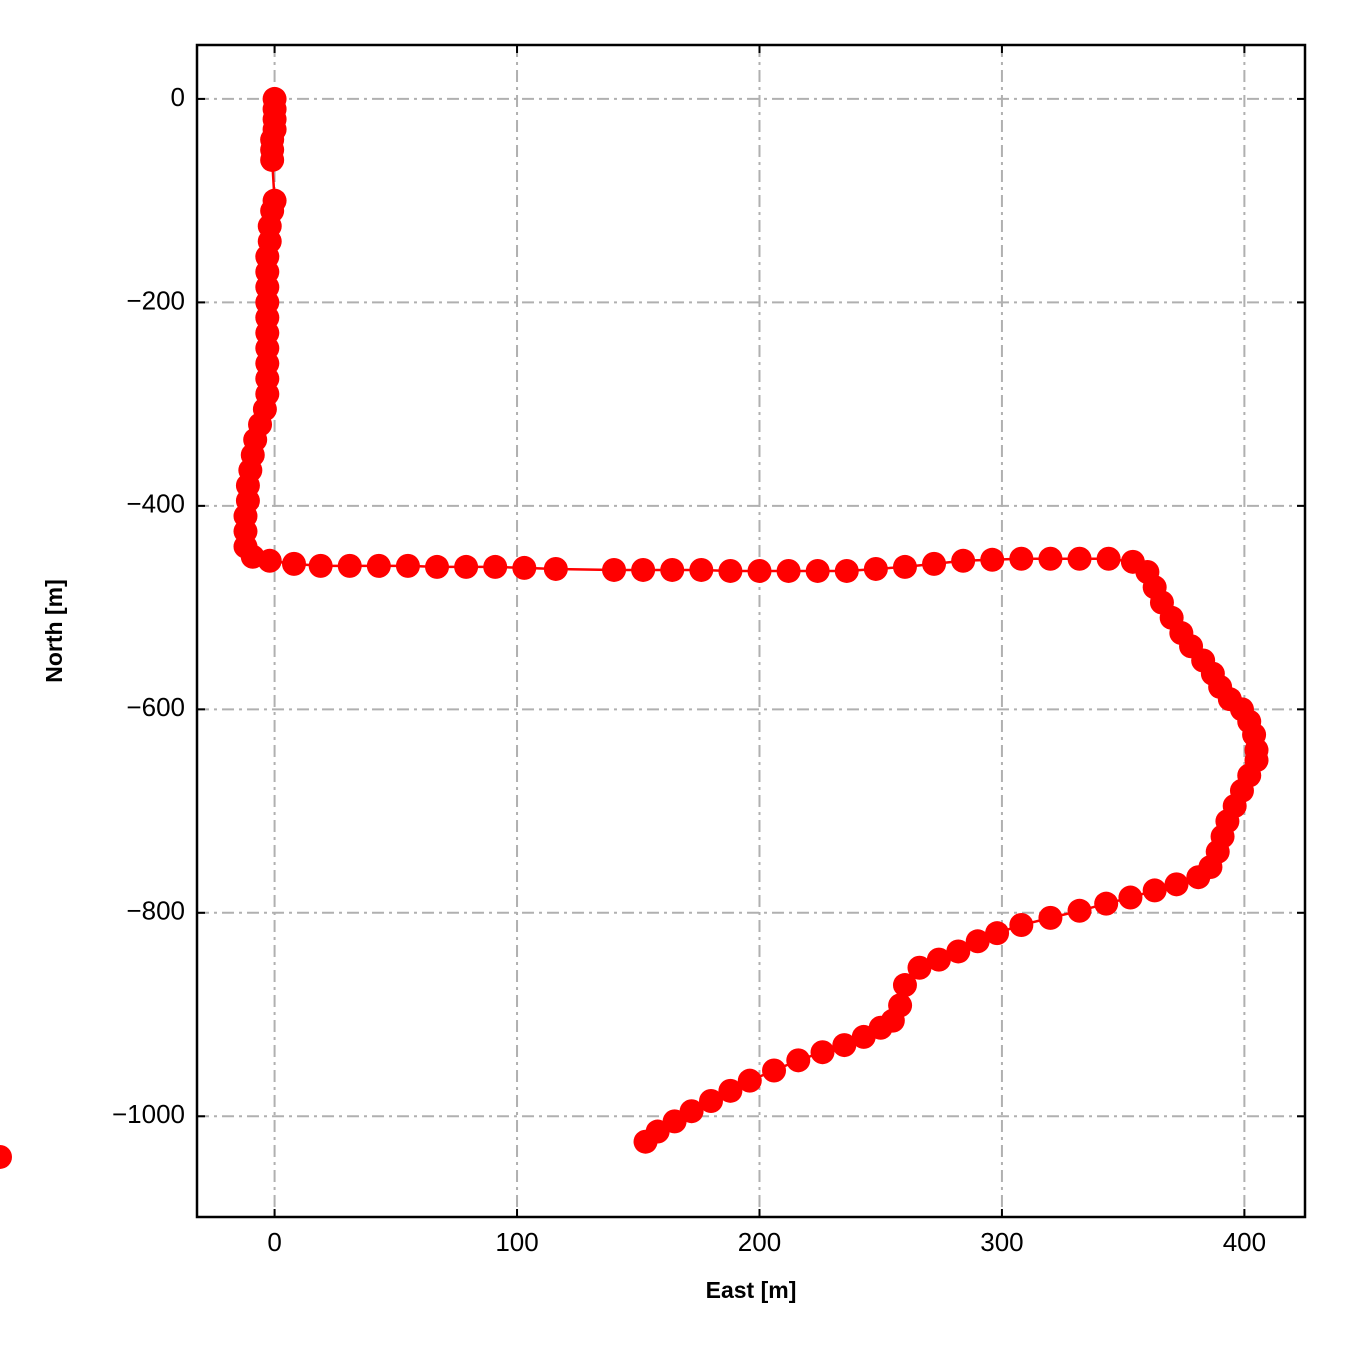 The image size is (1350, 1355). Describe the element at coordinates (155, 504) in the screenshot. I see `y-tick-label: −400` at that location.